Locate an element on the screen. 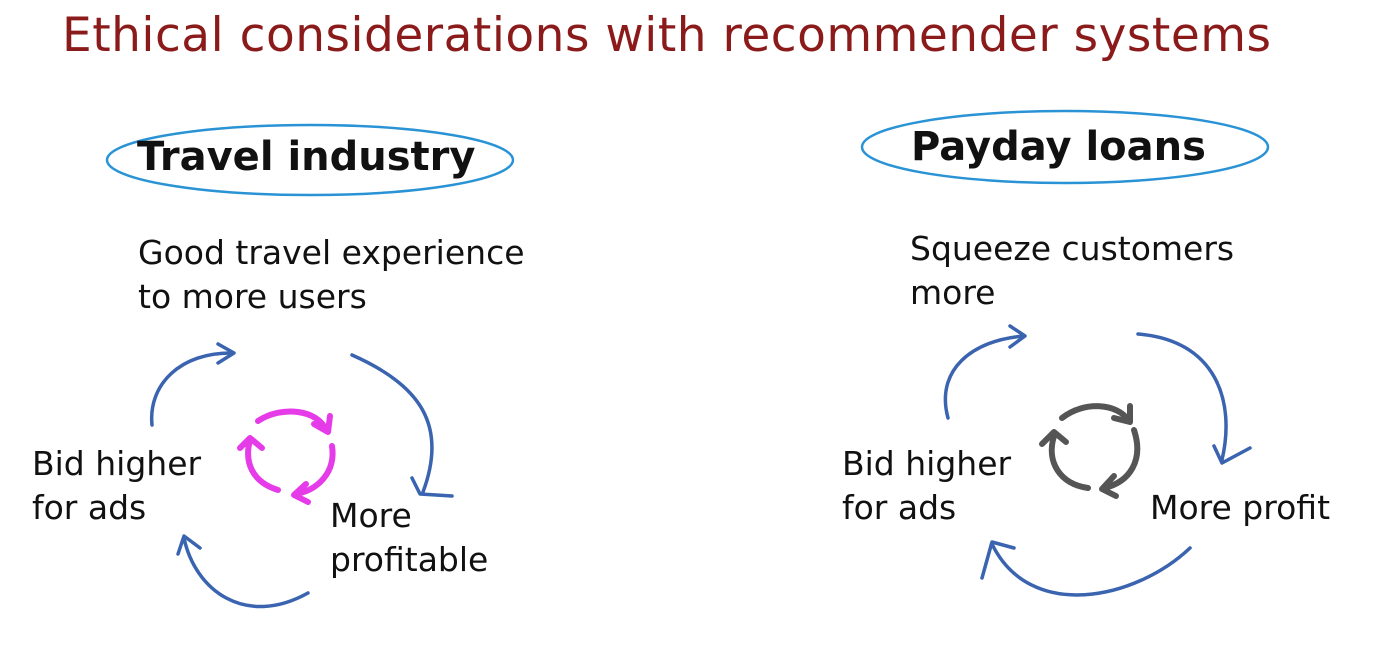  travel-heading-ellipse is located at coordinates (310, 160).